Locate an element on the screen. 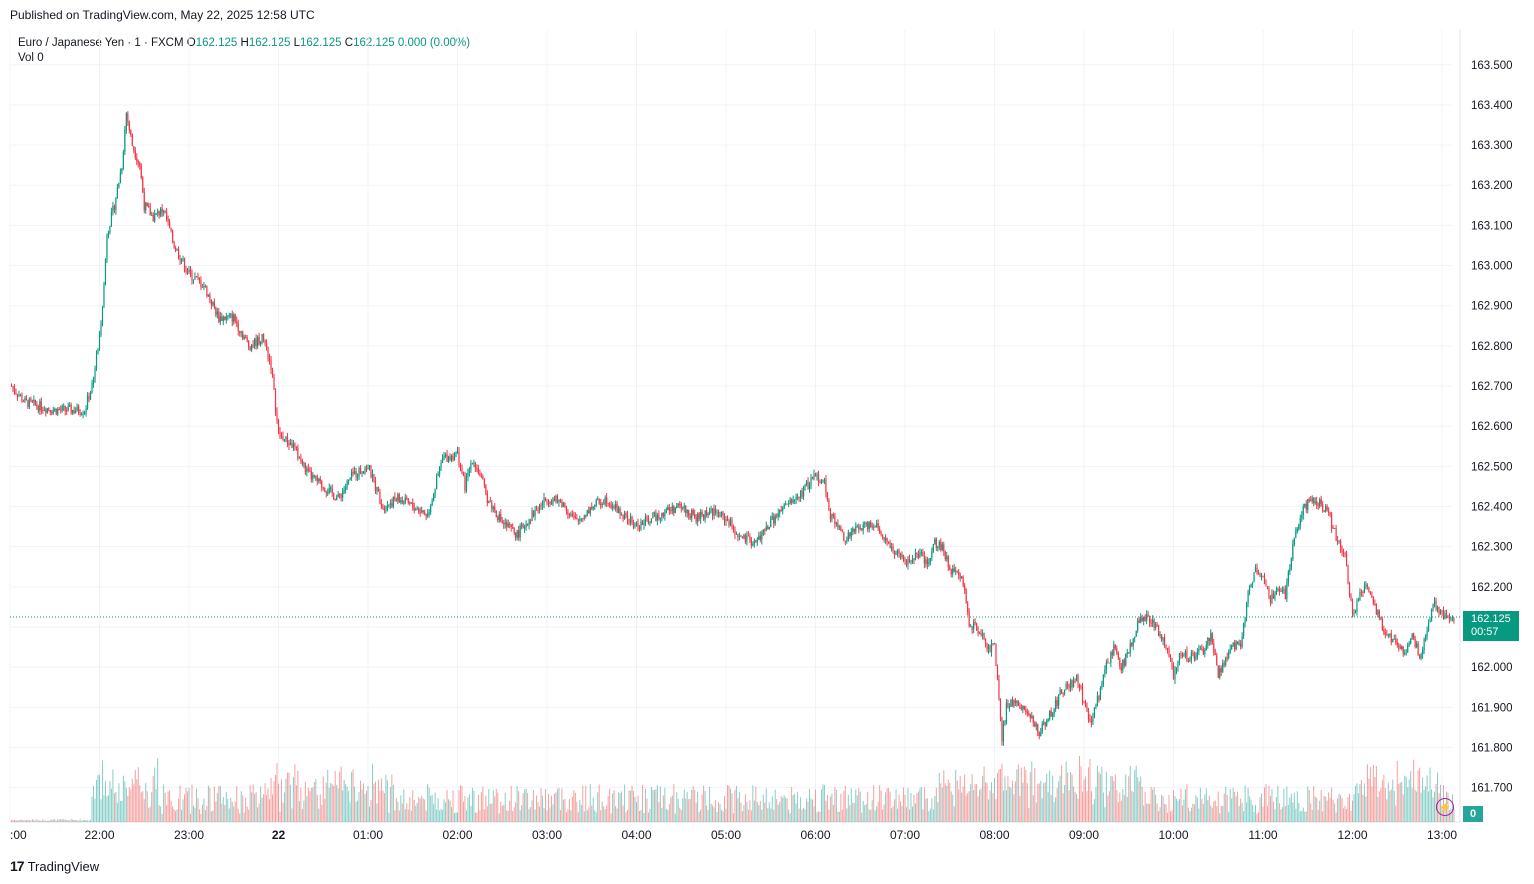 The height and width of the screenshot is (884, 1534). open-label: O is located at coordinates (191, 43).